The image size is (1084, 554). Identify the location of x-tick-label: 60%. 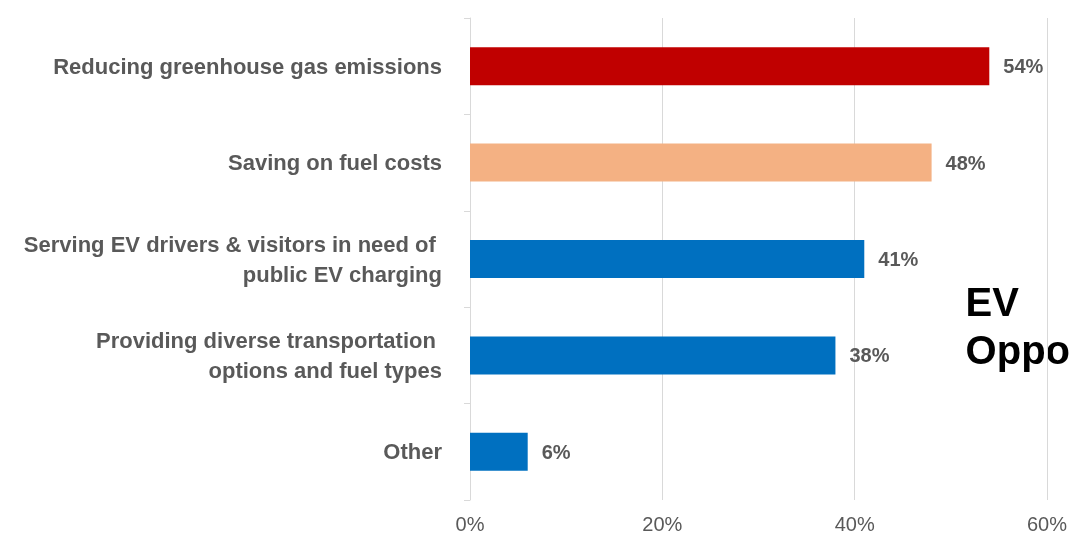
(1047, 524).